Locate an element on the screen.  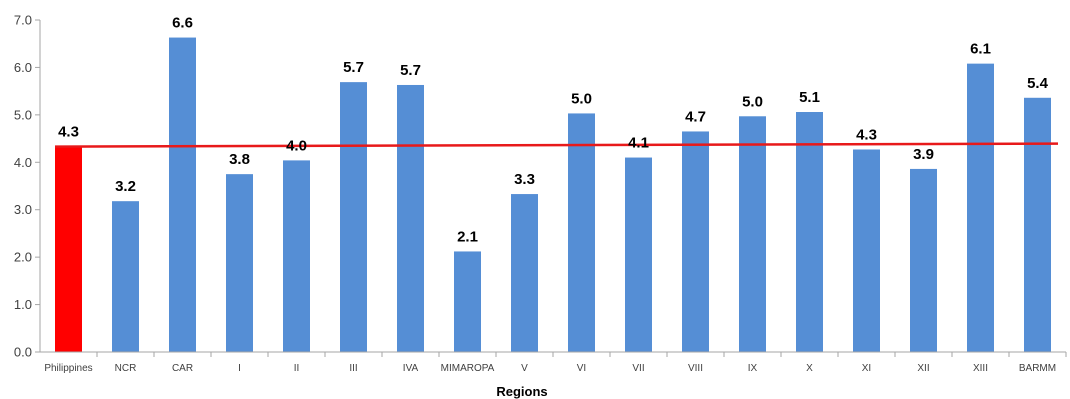
reference-line-group is located at coordinates (556, 145).